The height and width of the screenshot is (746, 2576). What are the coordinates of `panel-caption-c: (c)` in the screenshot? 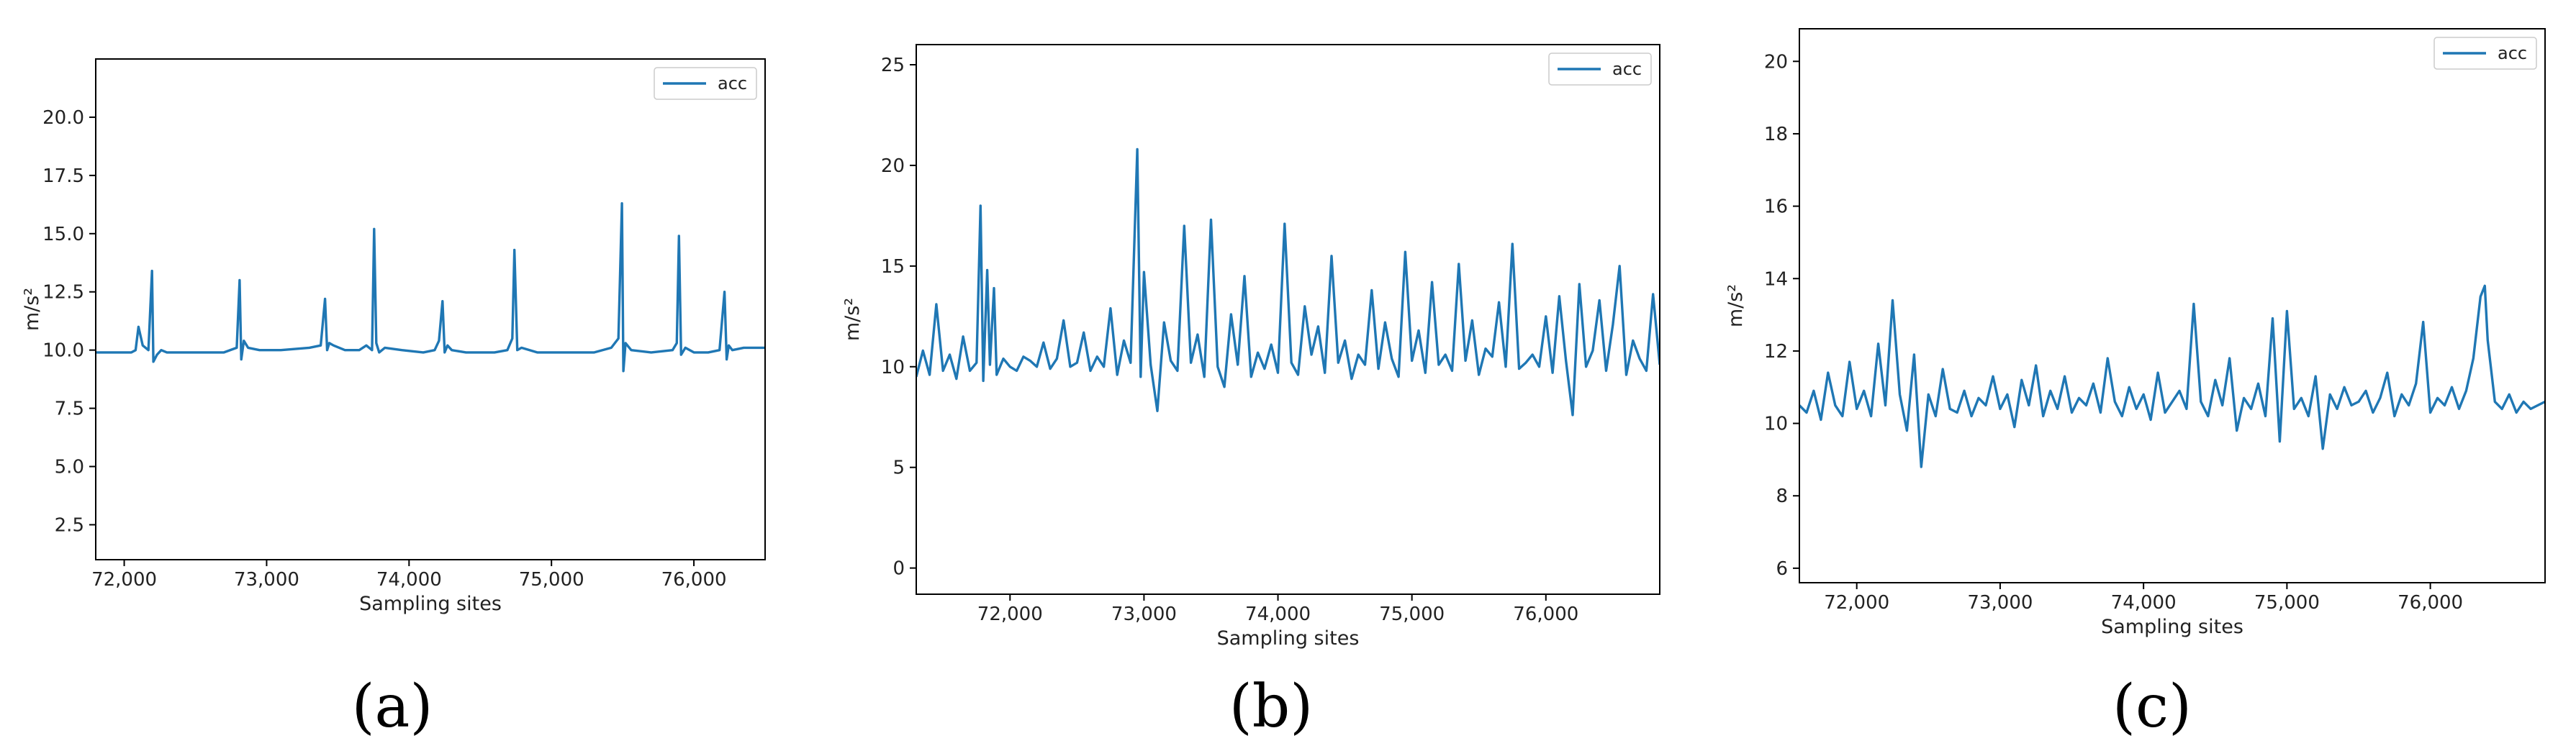 It's located at (2152, 707).